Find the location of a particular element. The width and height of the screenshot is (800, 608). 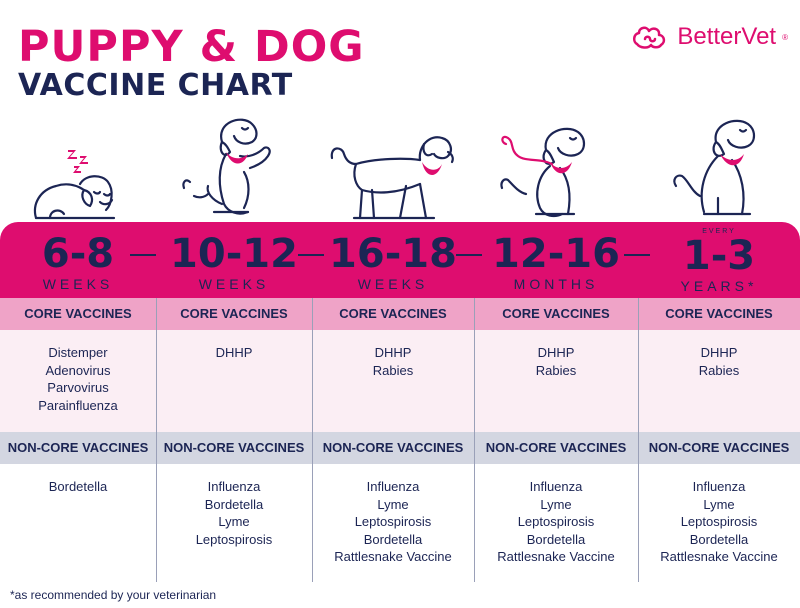

age-col-5: EVERY 1-3 YEARS* is located at coordinates (719, 260).